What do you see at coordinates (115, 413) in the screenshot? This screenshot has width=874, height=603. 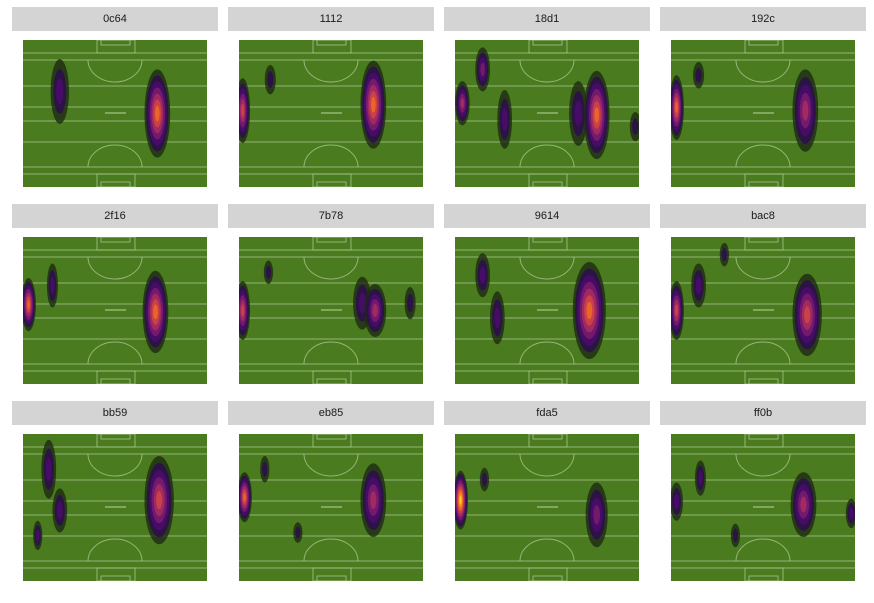 I see `facet-strip-label: bb59` at bounding box center [115, 413].